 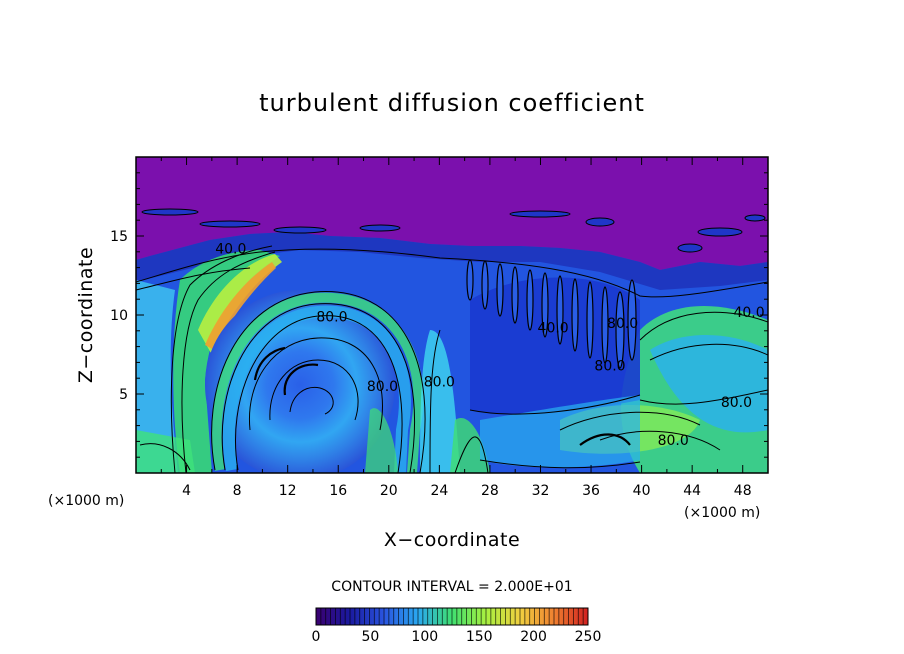 What do you see at coordinates (743, 491) in the screenshot?
I see `x-tick-label: 48` at bounding box center [743, 491].